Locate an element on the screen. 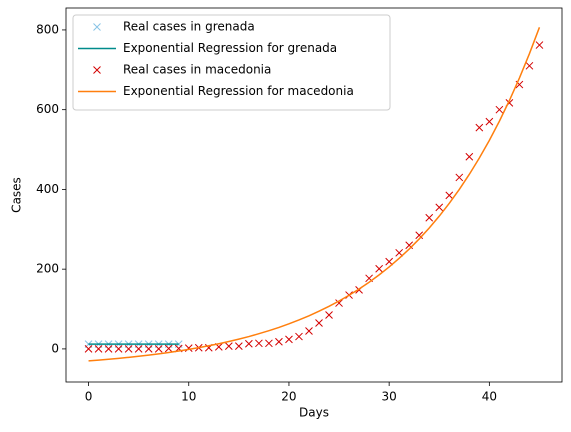 Image resolution: width=571 pixels, height=432 pixels. y-axis-label: Cases is located at coordinates (17, 195).